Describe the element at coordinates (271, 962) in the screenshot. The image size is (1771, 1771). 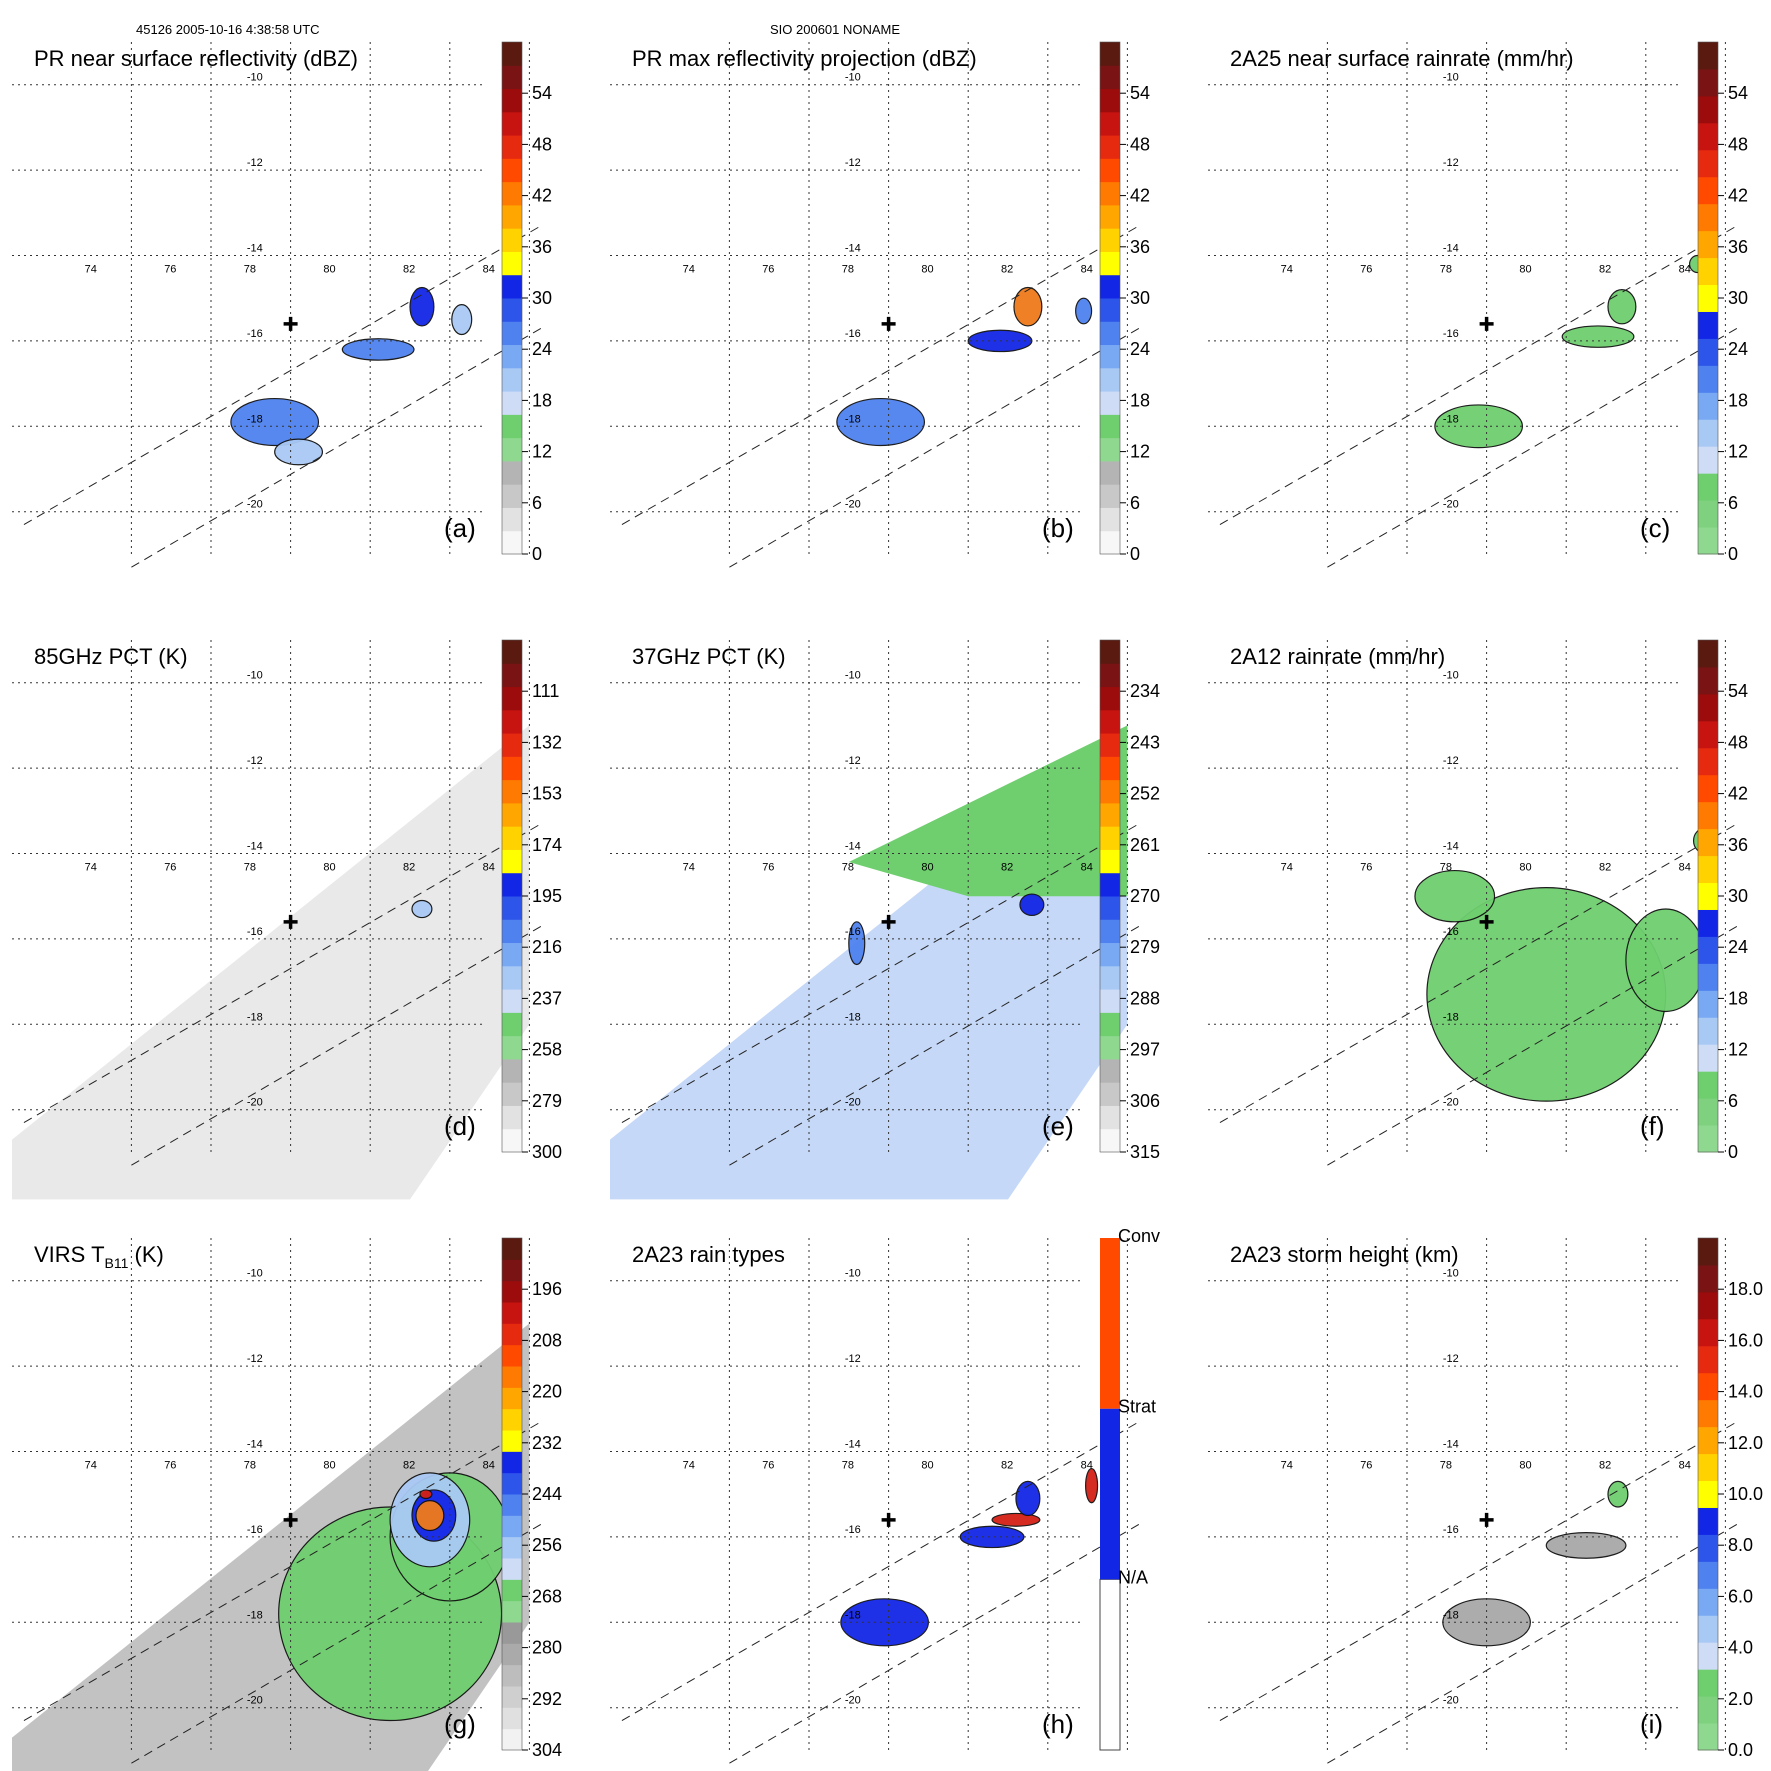
I see `swath-field` at that location.